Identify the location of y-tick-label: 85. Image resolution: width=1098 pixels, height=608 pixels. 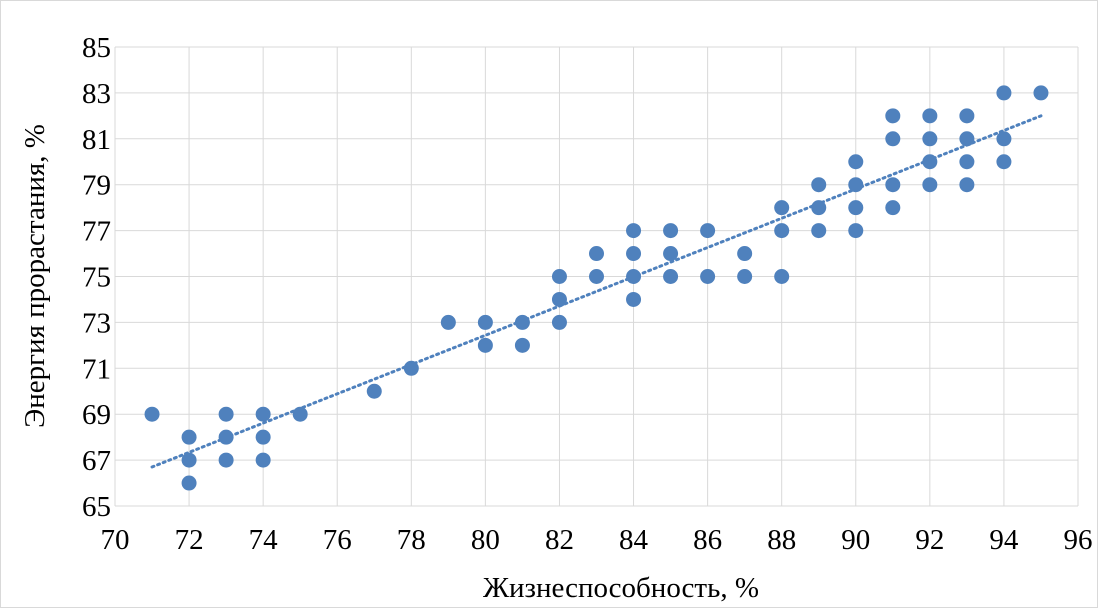
(96, 48).